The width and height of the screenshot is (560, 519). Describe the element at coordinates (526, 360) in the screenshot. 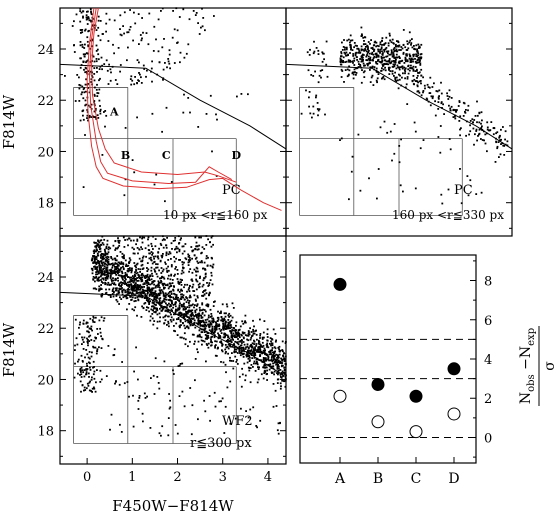

I see `ratio-minus-n: −N` at that location.